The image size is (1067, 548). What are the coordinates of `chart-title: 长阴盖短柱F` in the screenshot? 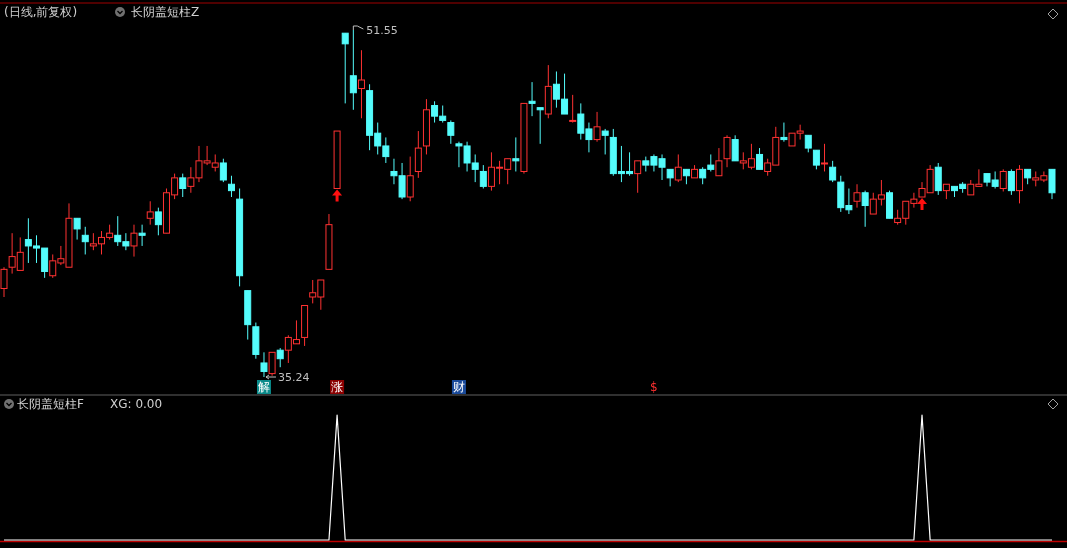 It's located at (50, 404).